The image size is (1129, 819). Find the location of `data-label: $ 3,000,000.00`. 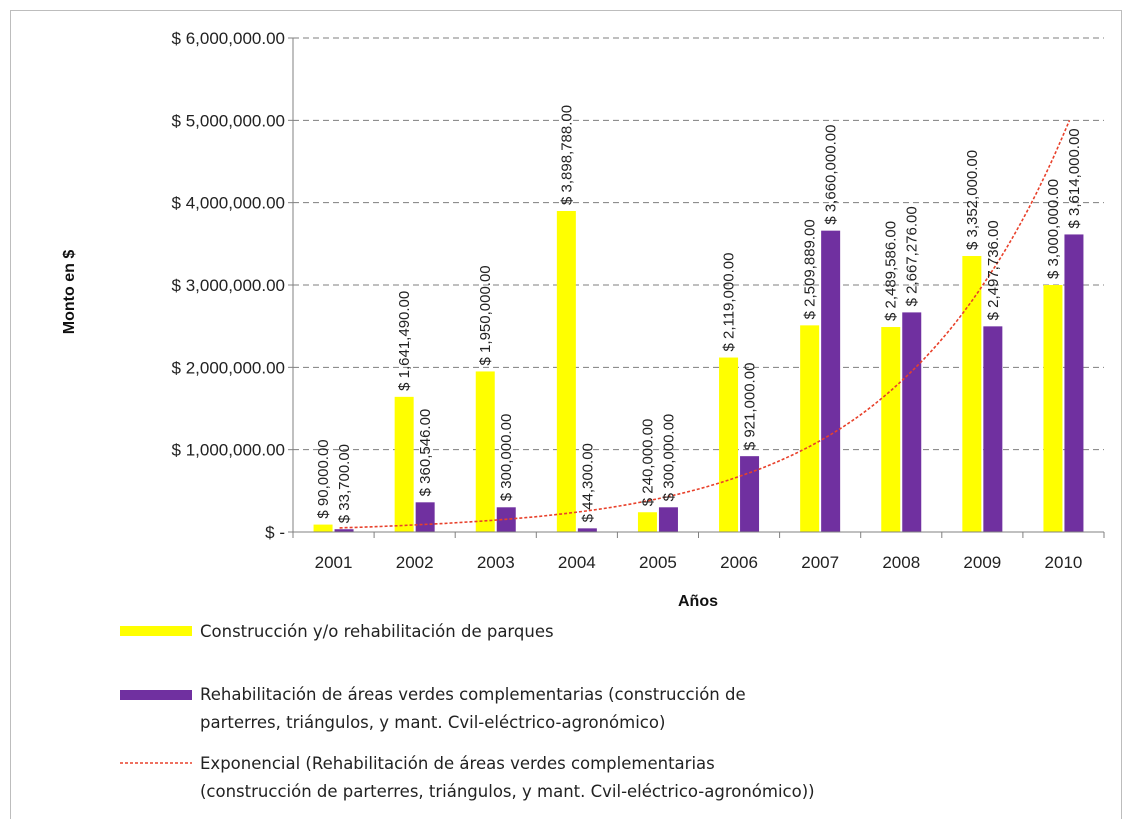

data-label: $ 3,000,000.00 is located at coordinates (1053, 229).